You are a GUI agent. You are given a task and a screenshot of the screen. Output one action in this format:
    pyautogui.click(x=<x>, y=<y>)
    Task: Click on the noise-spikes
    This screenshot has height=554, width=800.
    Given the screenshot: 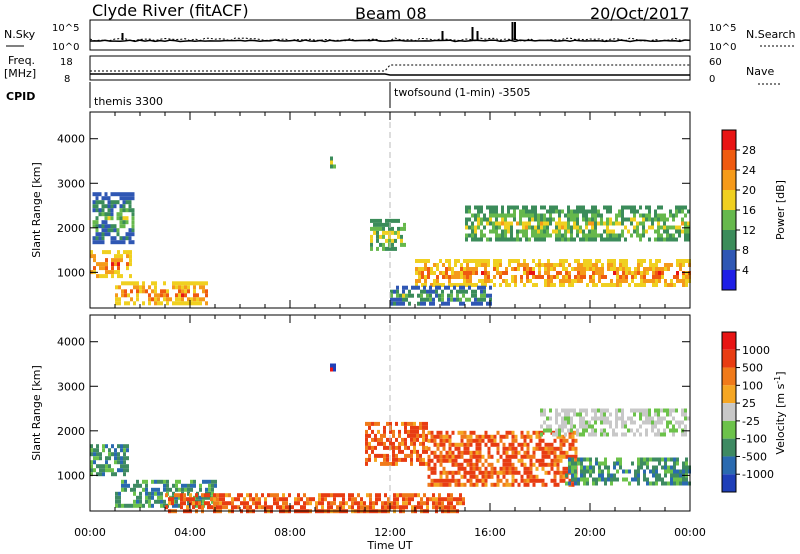 What is the action you would take?
    pyautogui.click(x=318, y=31)
    